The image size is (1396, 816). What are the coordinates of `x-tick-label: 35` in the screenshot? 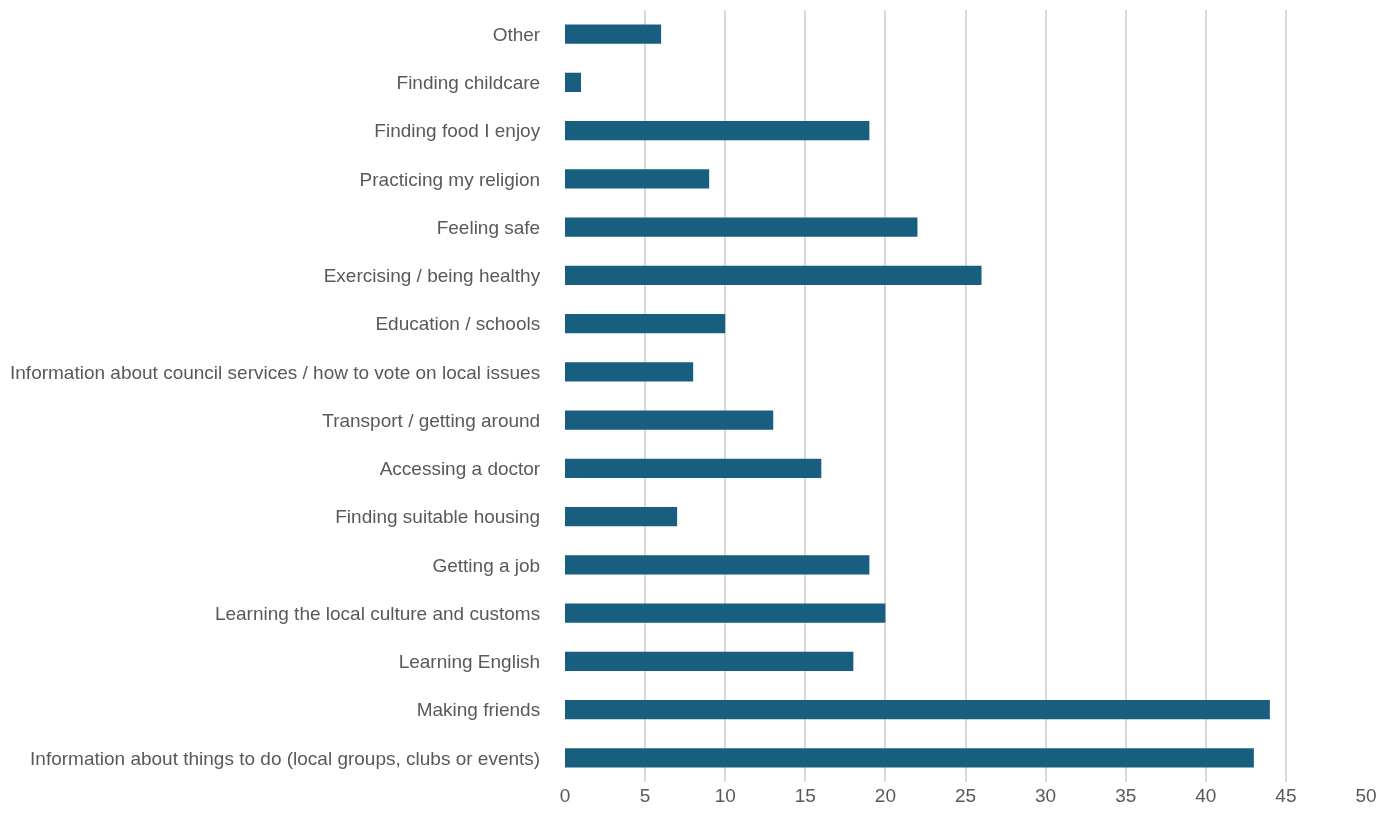 It's located at (1126, 795).